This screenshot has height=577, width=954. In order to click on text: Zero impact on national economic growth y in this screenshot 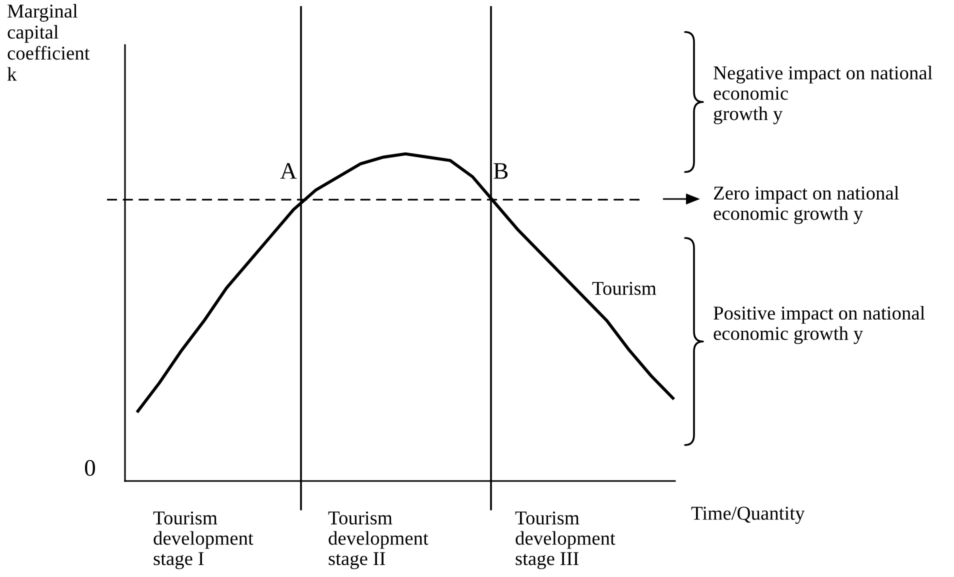, I will do `click(806, 205)`.